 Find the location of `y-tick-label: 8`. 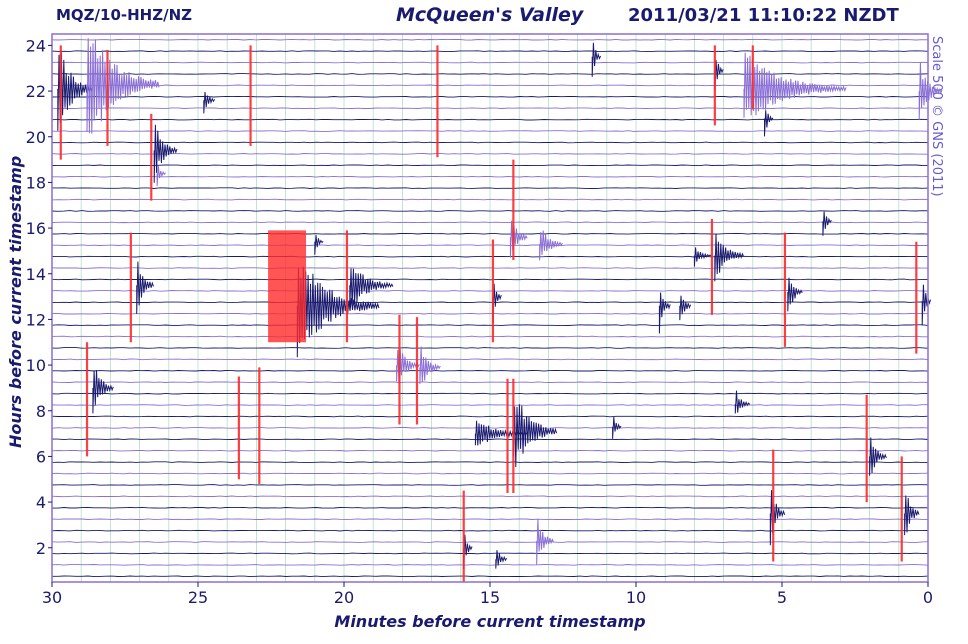

y-tick-label: 8 is located at coordinates (41, 411).